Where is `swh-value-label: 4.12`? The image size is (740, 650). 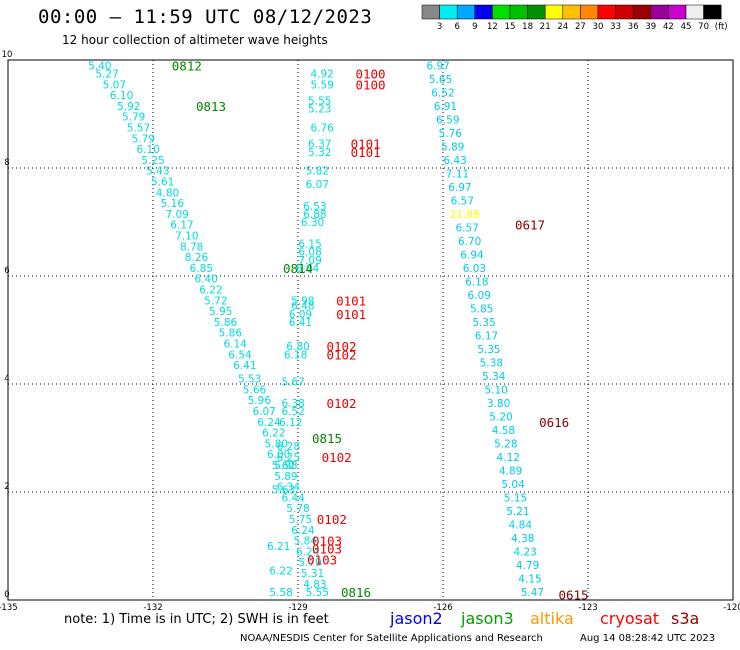
swh-value-label: 4.12 is located at coordinates (508, 458).